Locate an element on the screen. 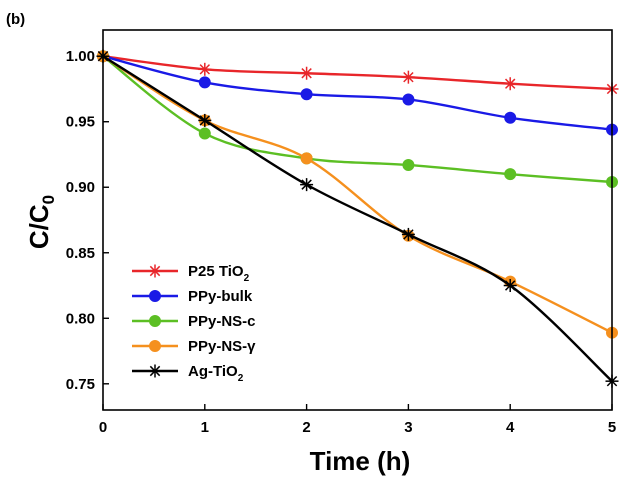 The height and width of the screenshot is (478, 628). legend-label: PPy-NS-γ is located at coordinates (222, 346).